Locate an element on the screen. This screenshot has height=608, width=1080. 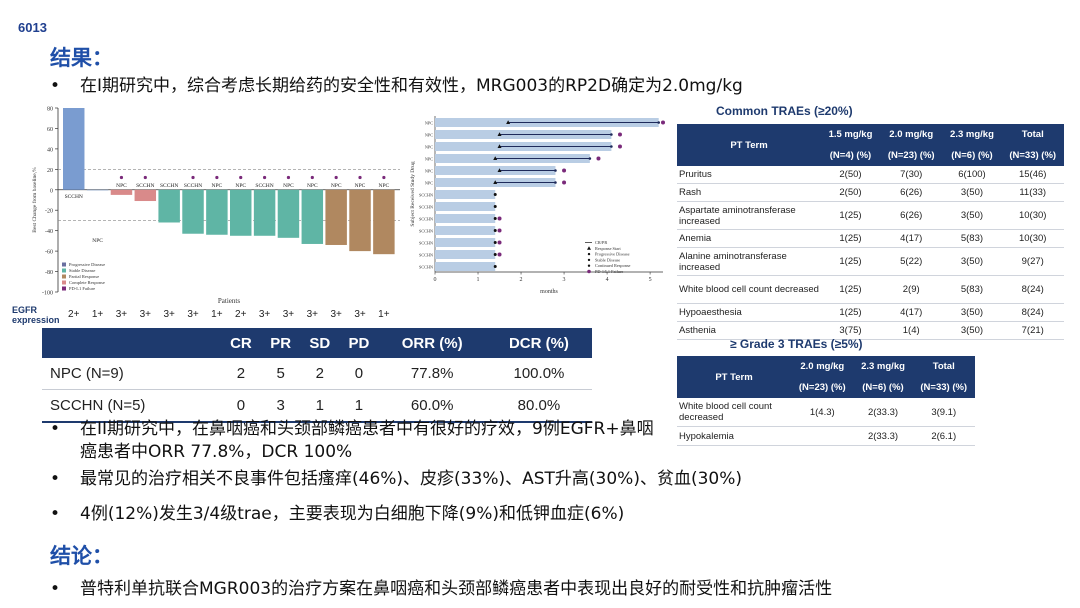
traes-cell: Aspartate aminotransferase increased is located at coordinates (749, 215).